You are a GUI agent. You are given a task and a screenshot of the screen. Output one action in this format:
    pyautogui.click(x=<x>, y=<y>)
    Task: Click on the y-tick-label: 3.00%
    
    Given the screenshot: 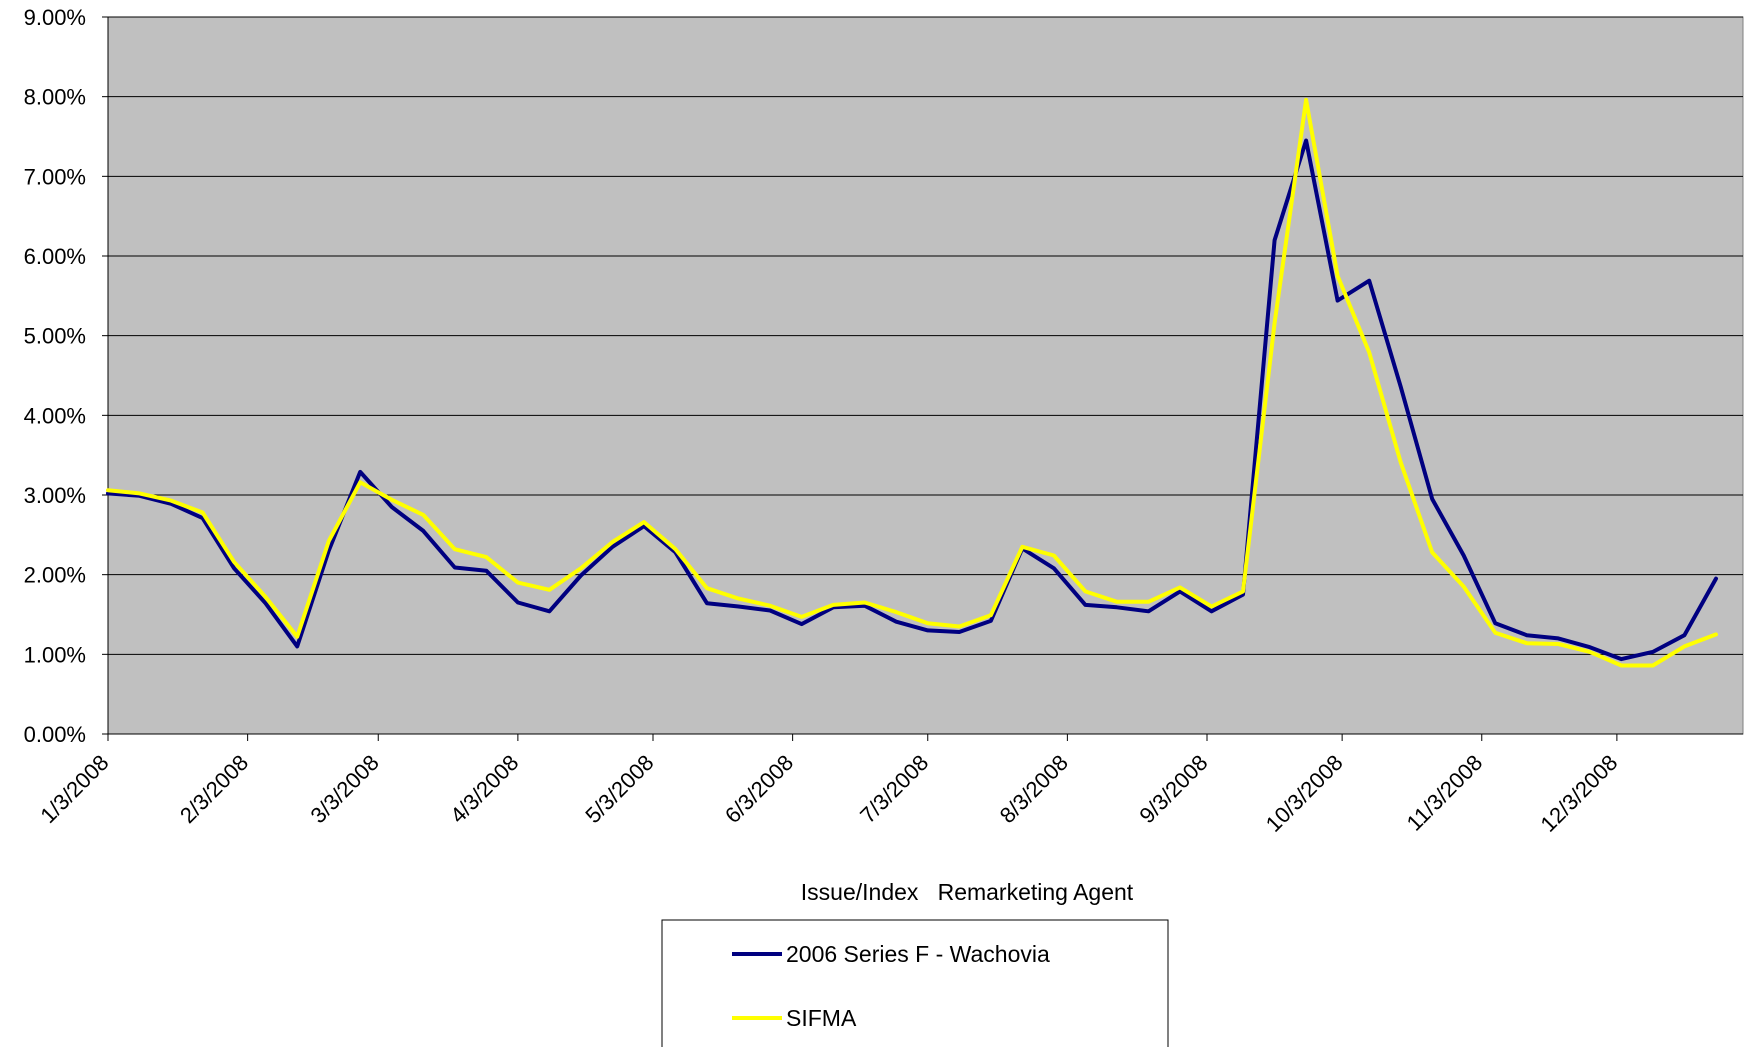 What is the action you would take?
    pyautogui.click(x=55, y=495)
    